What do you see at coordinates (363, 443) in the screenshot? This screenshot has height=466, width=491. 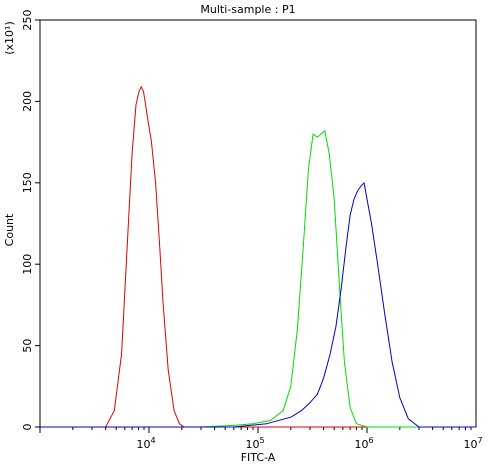 I see `x-tick-label: 10⁶` at bounding box center [363, 443].